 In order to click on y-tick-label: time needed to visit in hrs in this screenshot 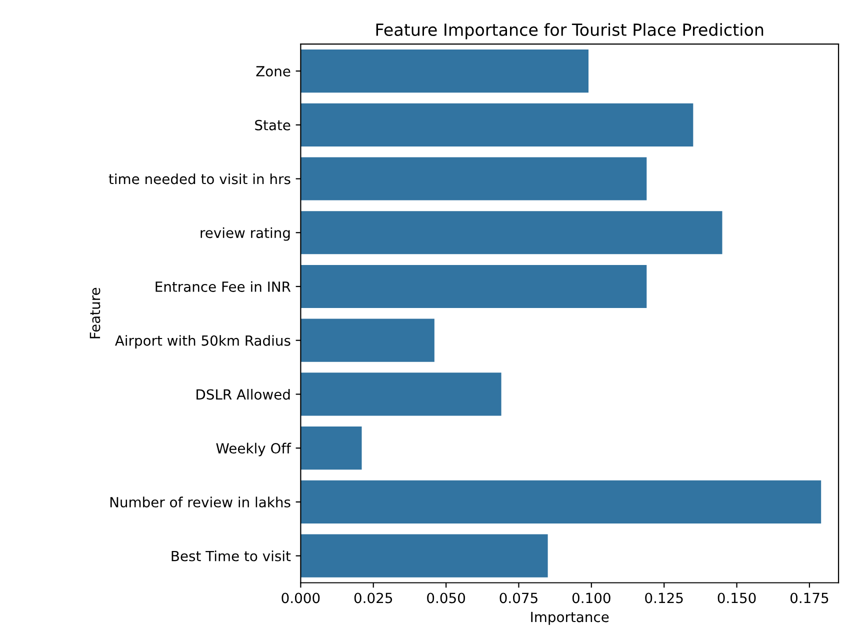, I will do `click(199, 178)`.